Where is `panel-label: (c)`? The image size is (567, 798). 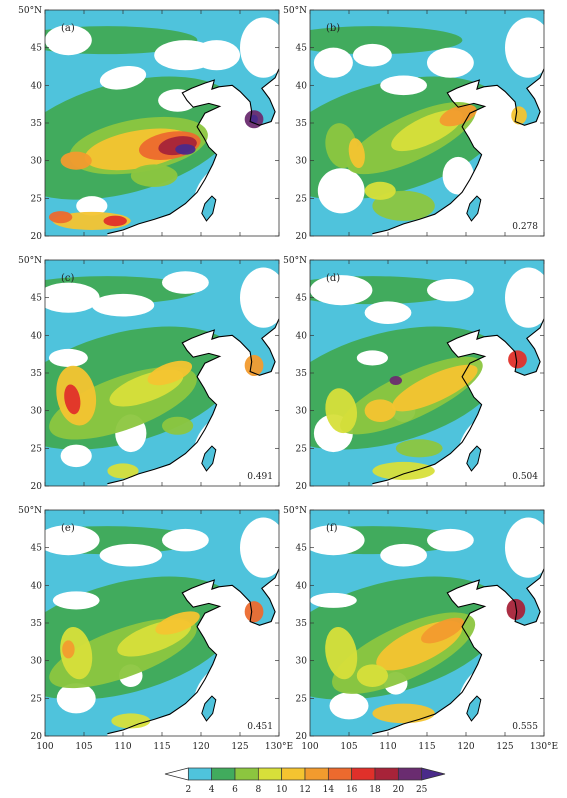 panel-label: (c) is located at coordinates (68, 278).